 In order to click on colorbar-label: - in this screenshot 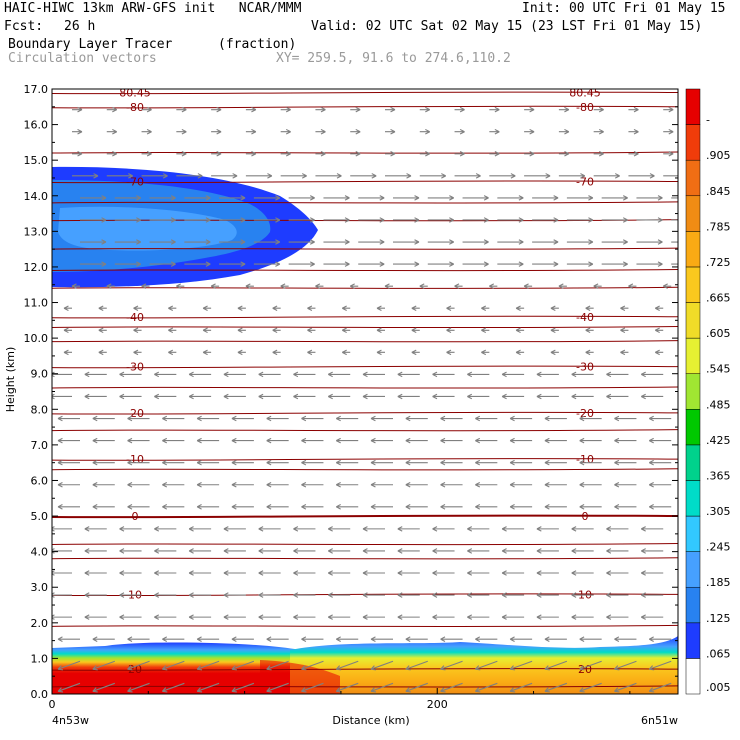, I will do `click(708, 120)`.